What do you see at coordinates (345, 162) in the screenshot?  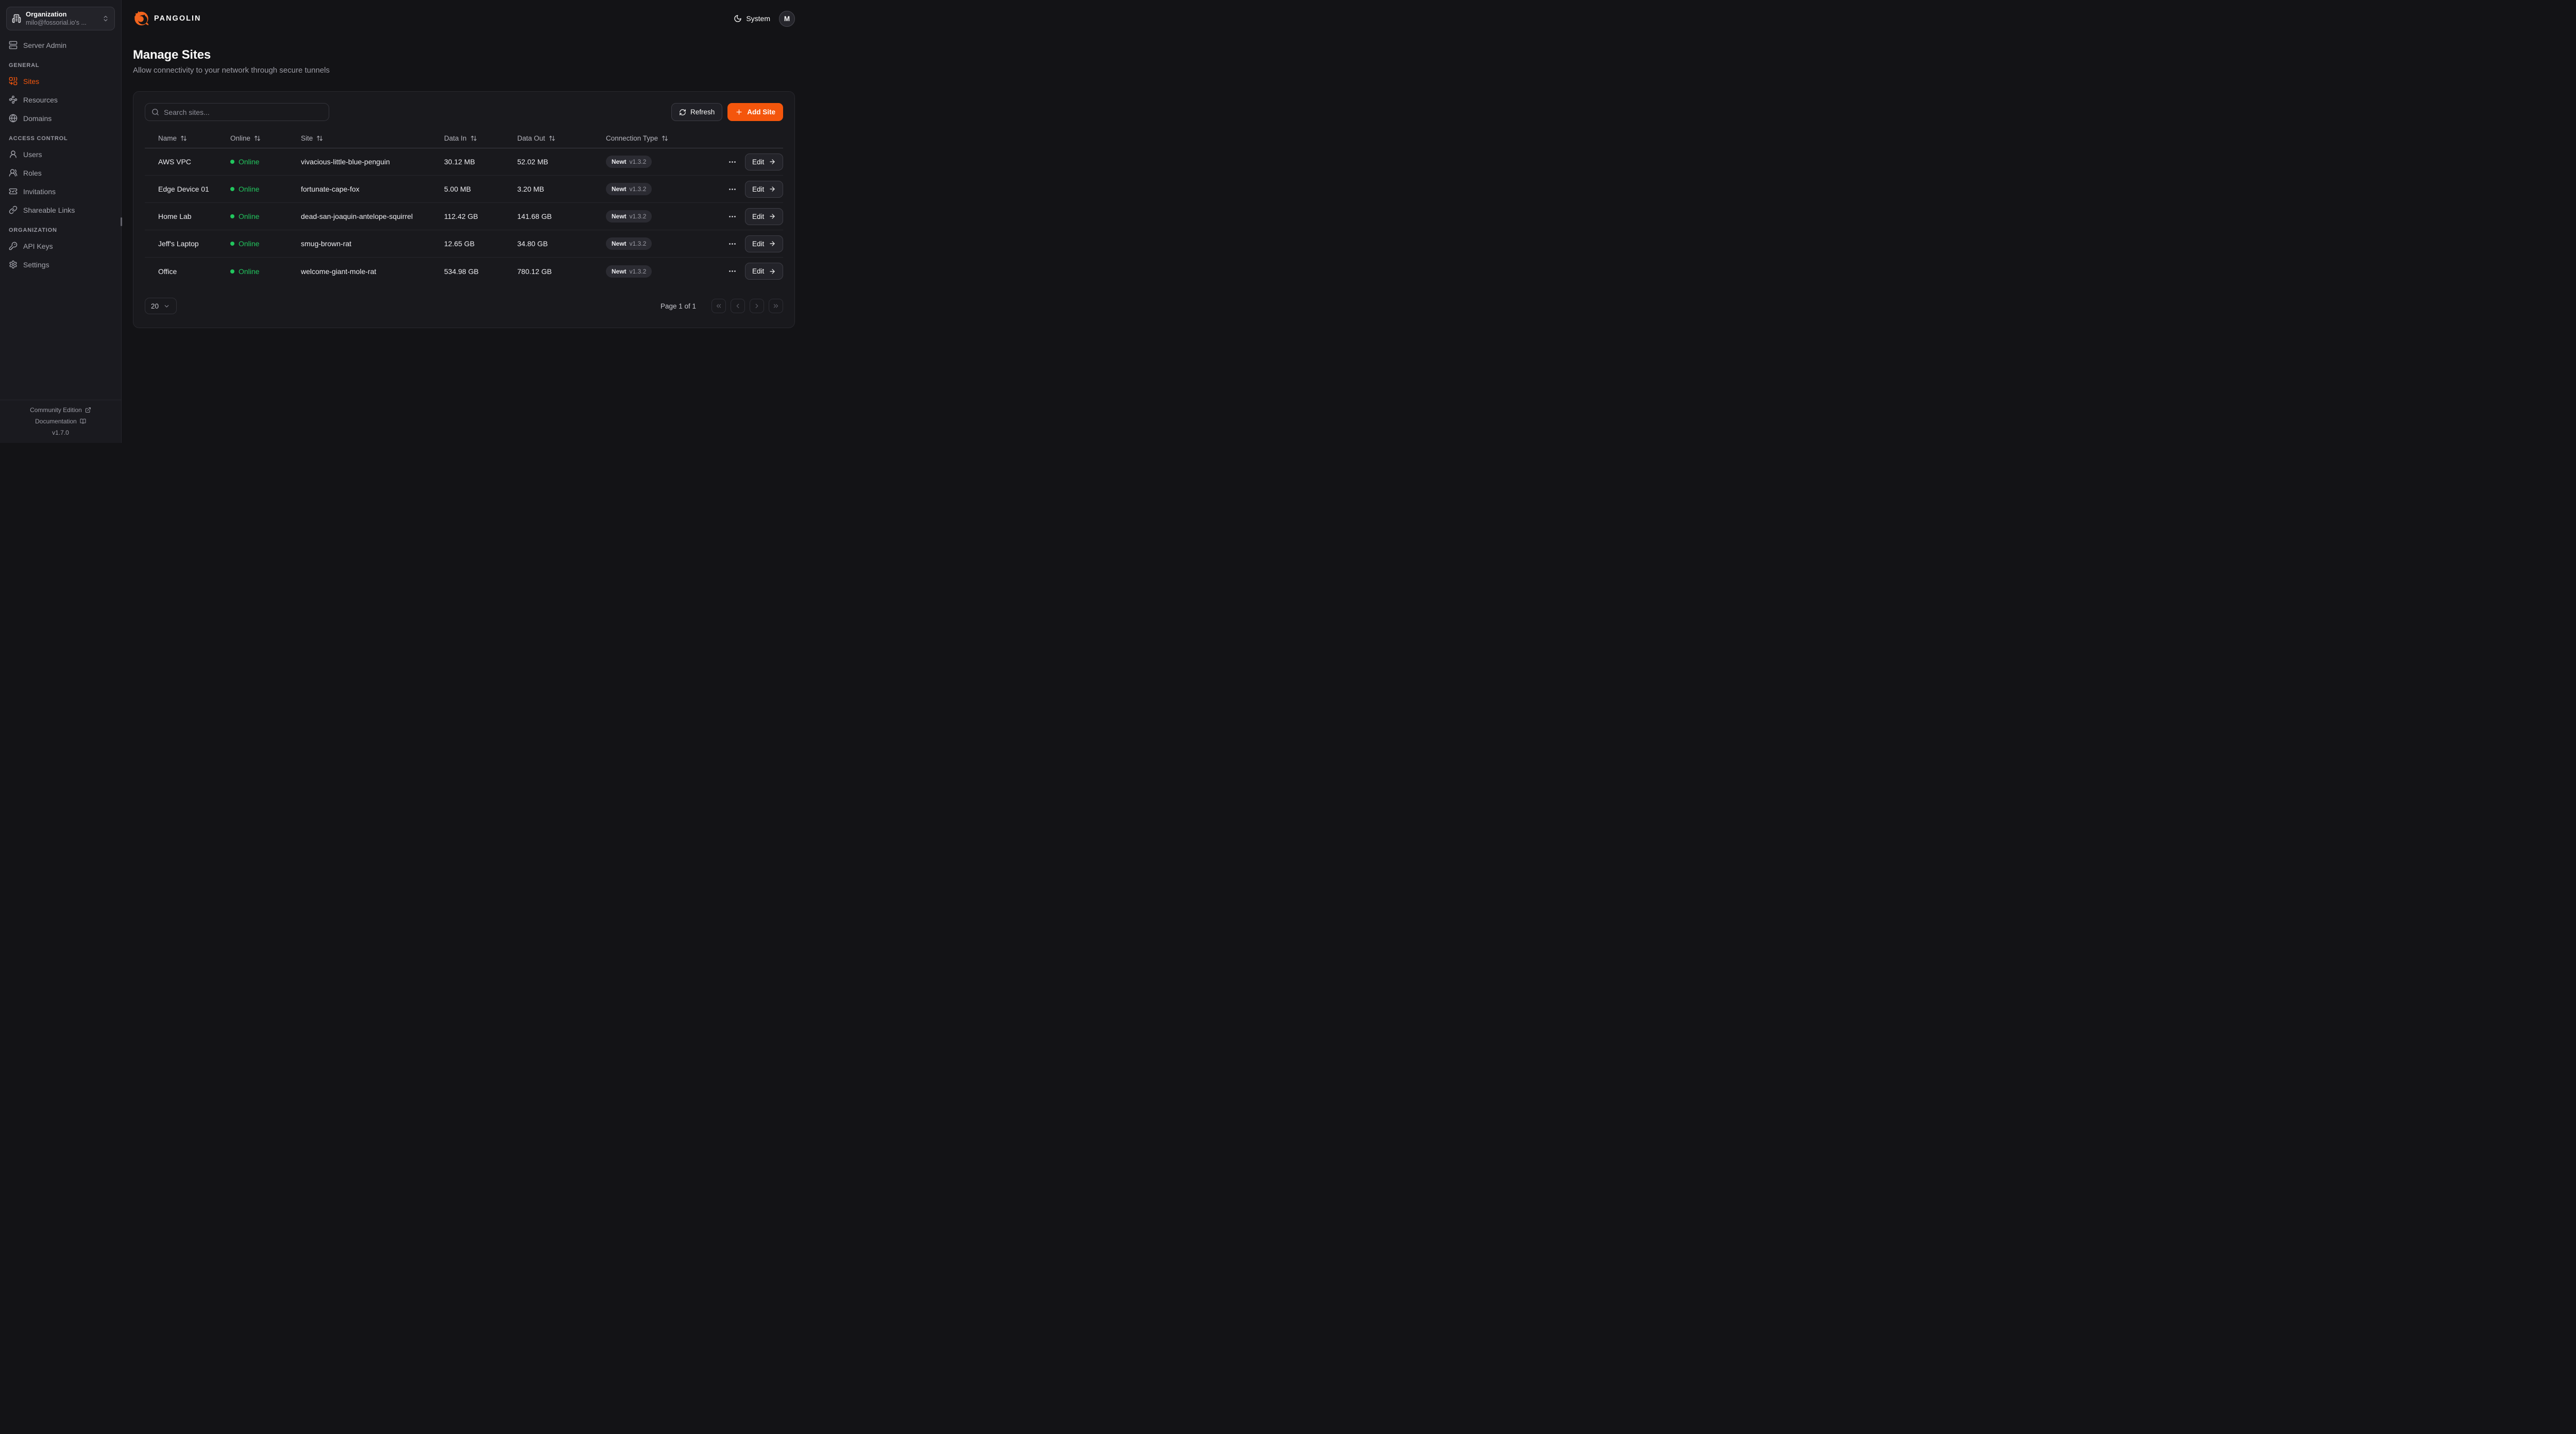 I see `site-id-cell: vivacious-little-blue-penguin` at bounding box center [345, 162].